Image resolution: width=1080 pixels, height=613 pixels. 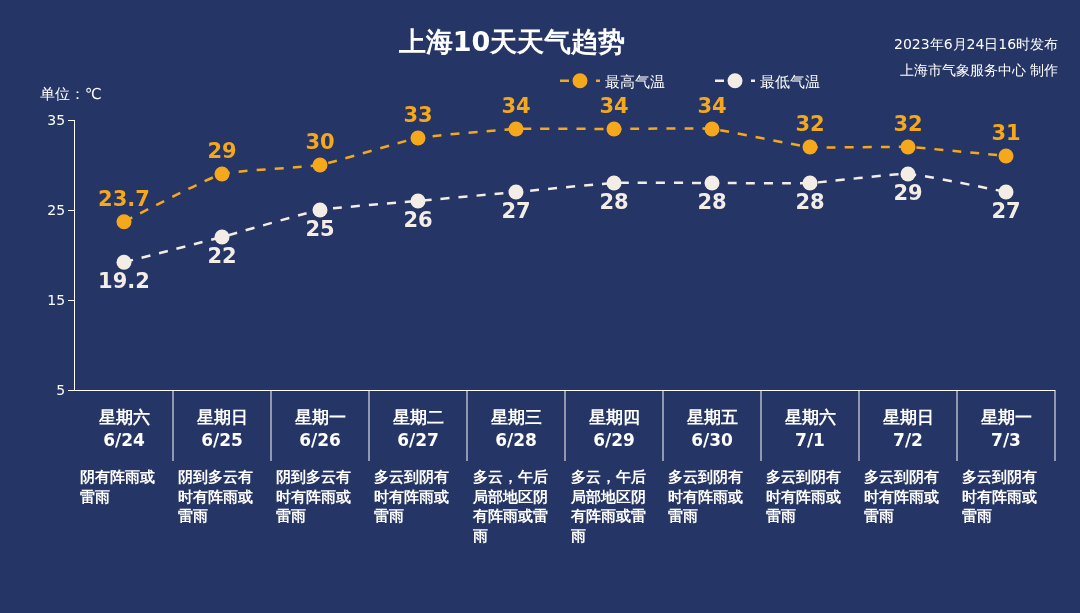 What do you see at coordinates (418, 220) in the screenshot?
I see `data-label: 26` at bounding box center [418, 220].